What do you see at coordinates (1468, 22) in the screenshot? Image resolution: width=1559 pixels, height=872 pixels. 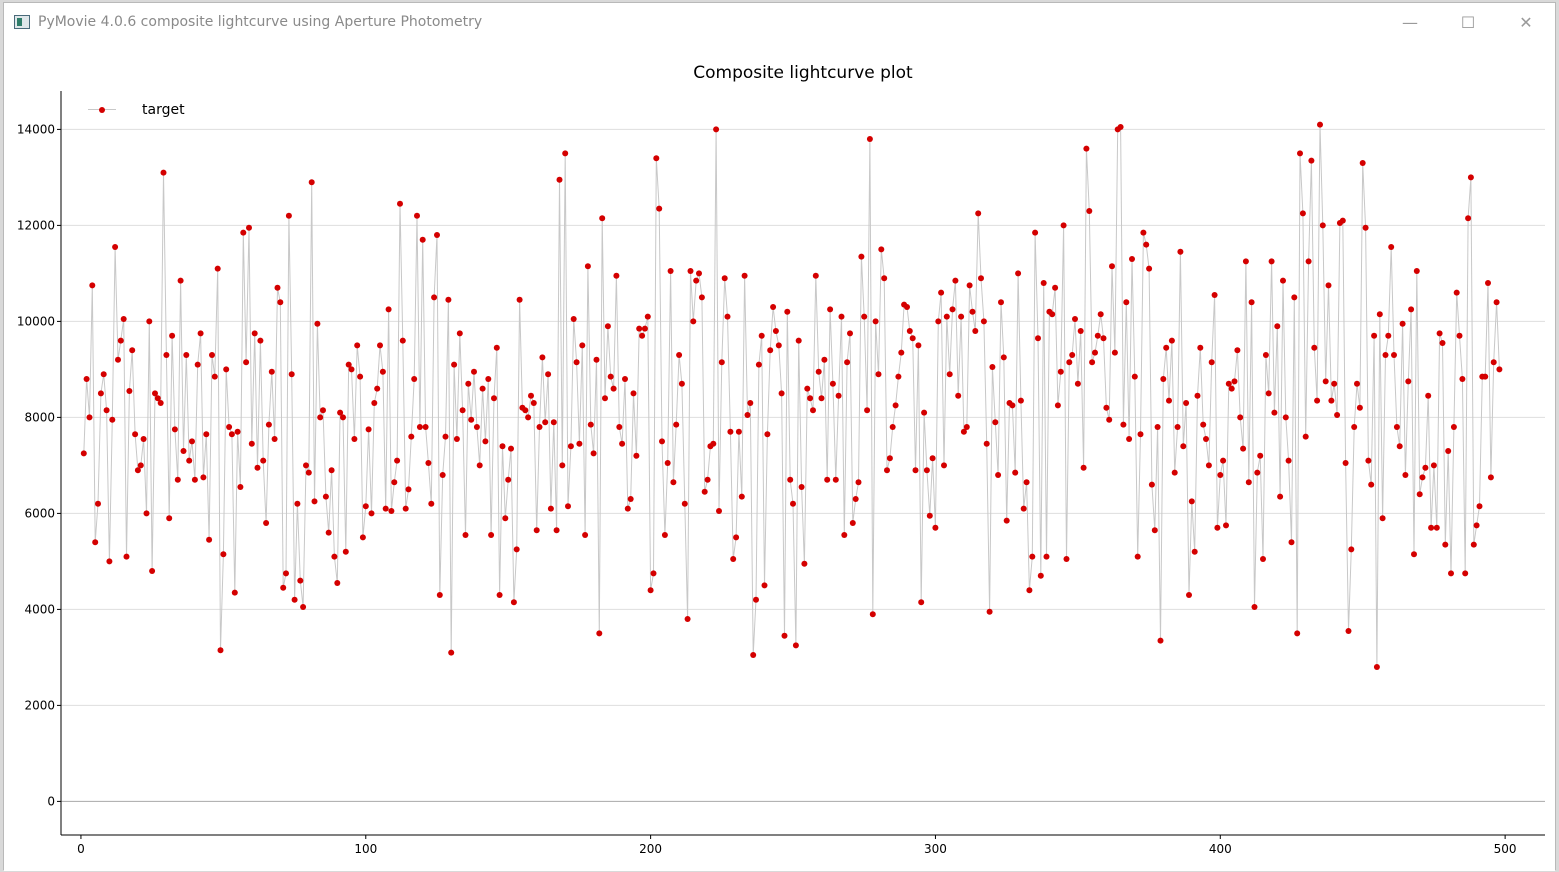 I see `maximize-button: ☐` at bounding box center [1468, 22].